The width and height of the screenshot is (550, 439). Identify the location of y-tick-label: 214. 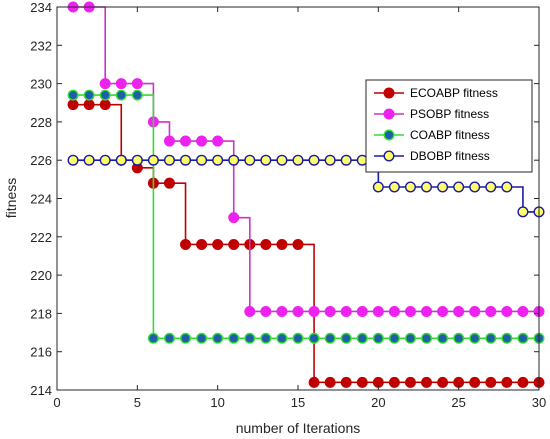
(41, 390).